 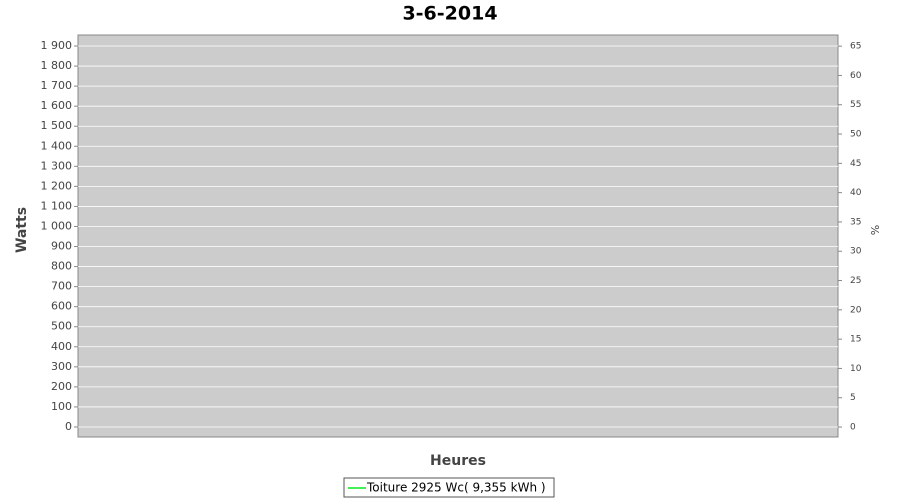 What do you see at coordinates (61, 266) in the screenshot?
I see `y-tick-label: 800` at bounding box center [61, 266].